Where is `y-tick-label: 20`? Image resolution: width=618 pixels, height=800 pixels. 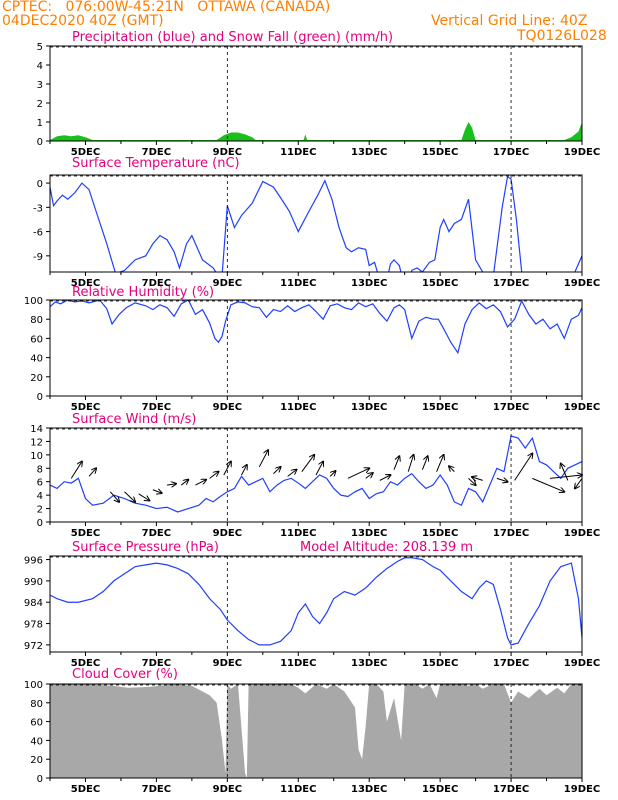
y-tick-label: 20 is located at coordinates (36, 760).